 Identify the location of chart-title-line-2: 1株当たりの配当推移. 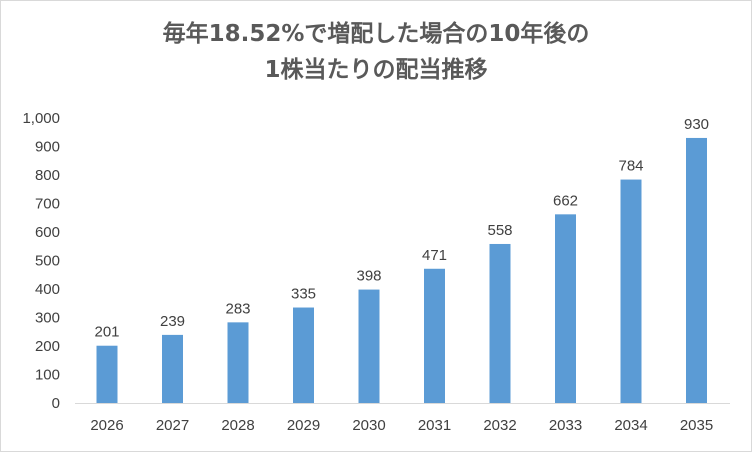
(376, 70).